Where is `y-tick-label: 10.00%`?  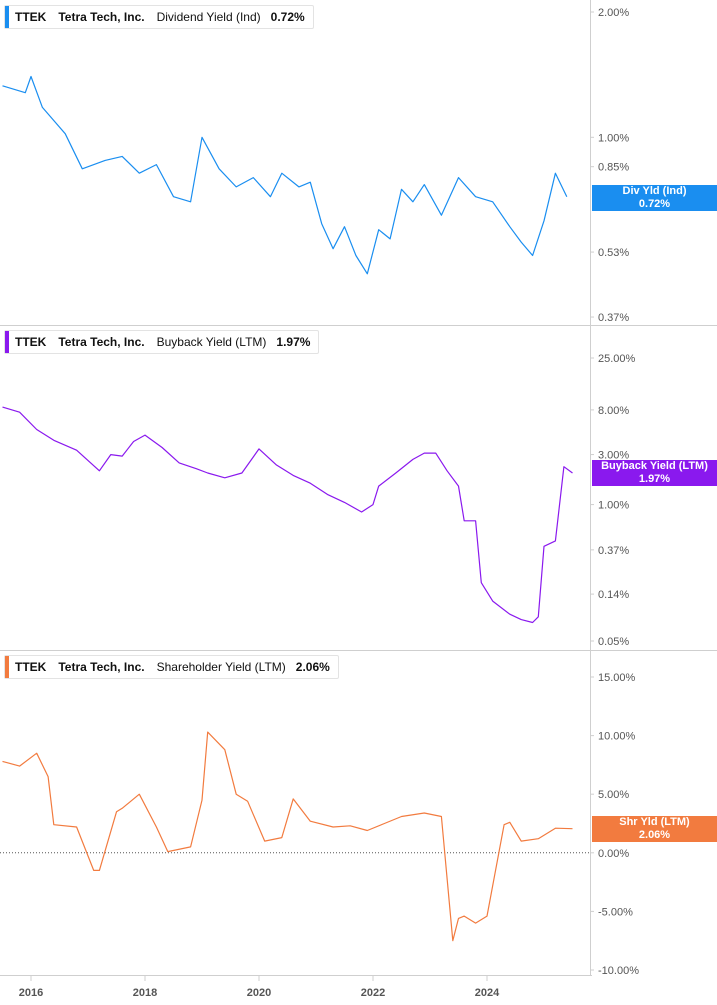 y-tick-label: 10.00% is located at coordinates (617, 737).